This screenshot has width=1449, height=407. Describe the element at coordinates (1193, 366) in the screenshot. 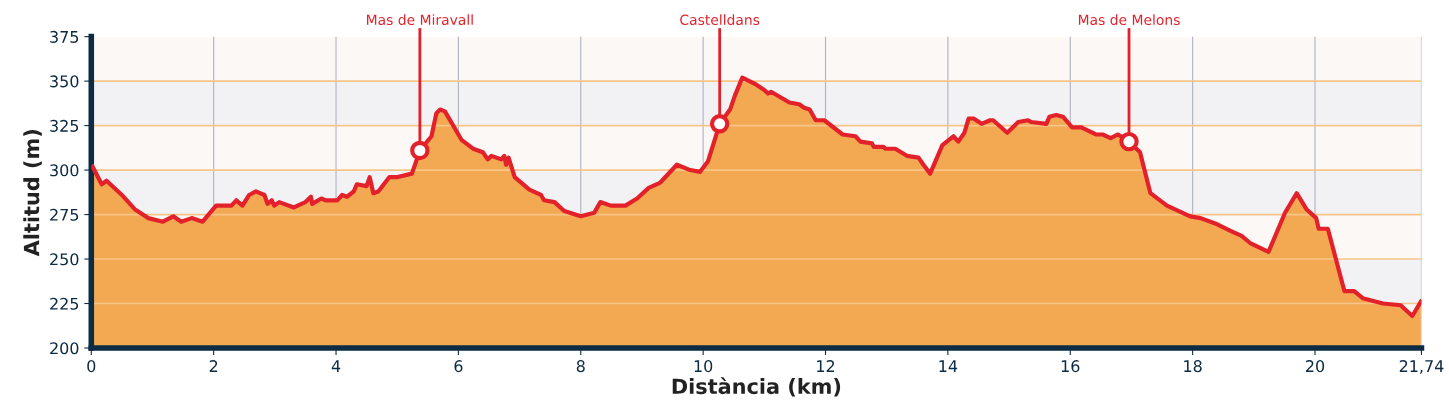

I see `x-tick-label: 18` at that location.